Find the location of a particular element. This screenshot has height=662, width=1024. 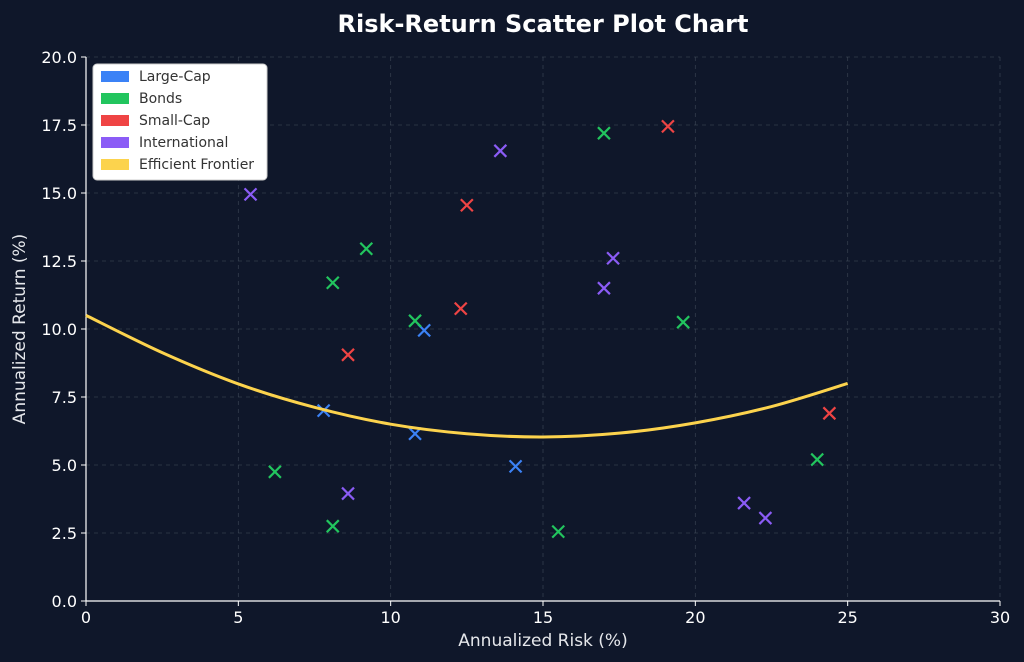

series-efficient-frontier is located at coordinates (467, 376).